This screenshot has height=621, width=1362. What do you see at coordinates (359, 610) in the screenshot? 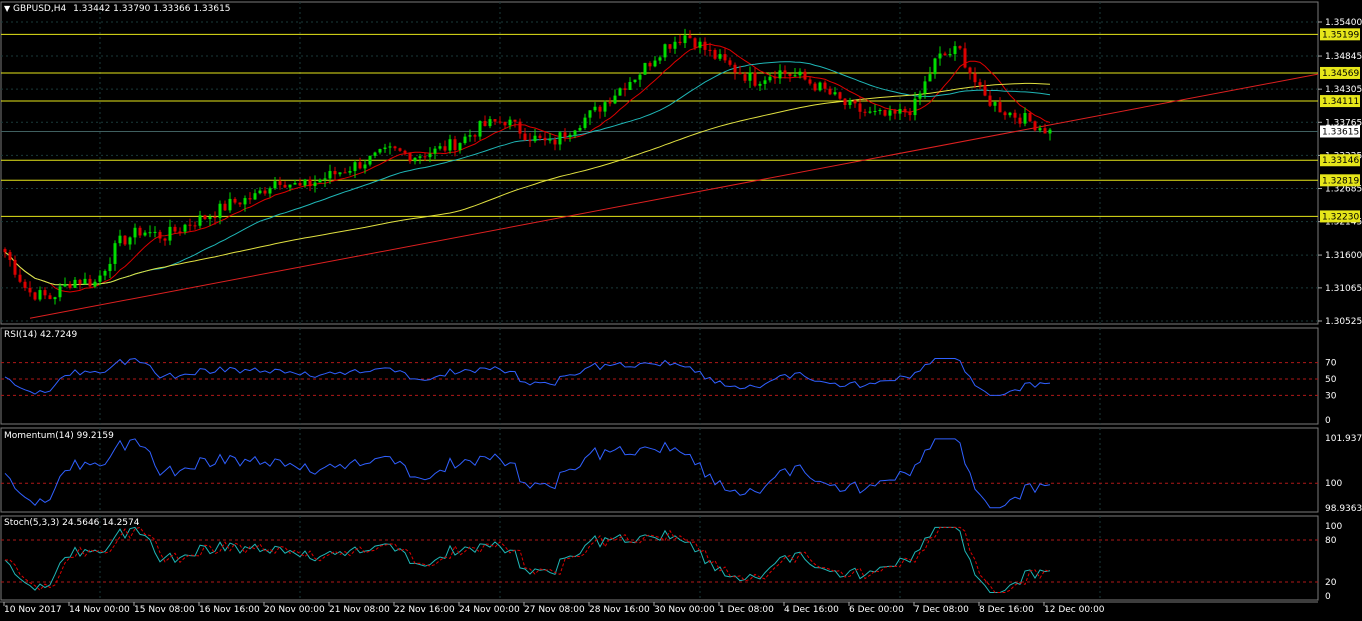
I see `time-tick-label: 21 Nov 08:00` at bounding box center [359, 610].